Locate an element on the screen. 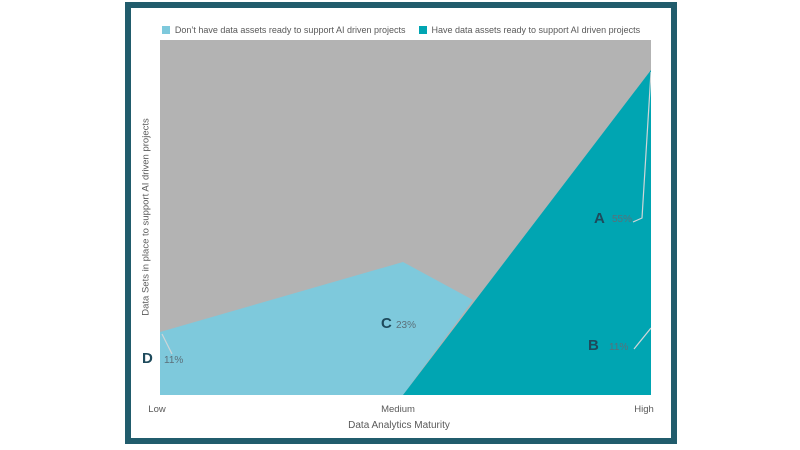  annotation-letter-a: A is located at coordinates (599, 218).